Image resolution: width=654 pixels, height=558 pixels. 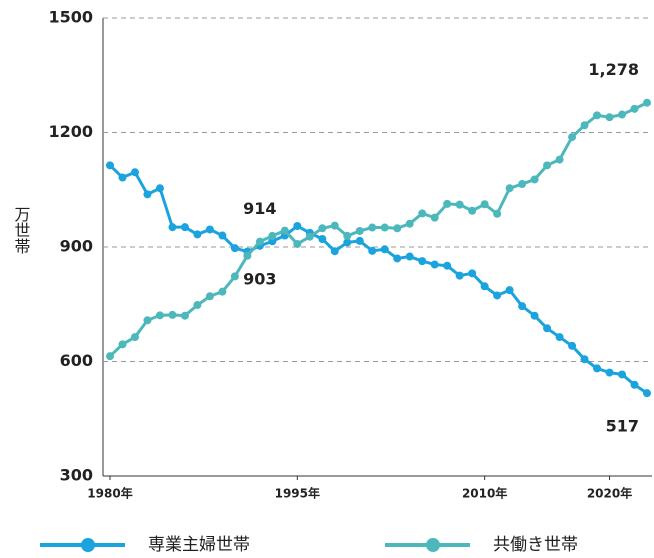 I want to click on y-tick-label: 600, so click(x=76, y=360).